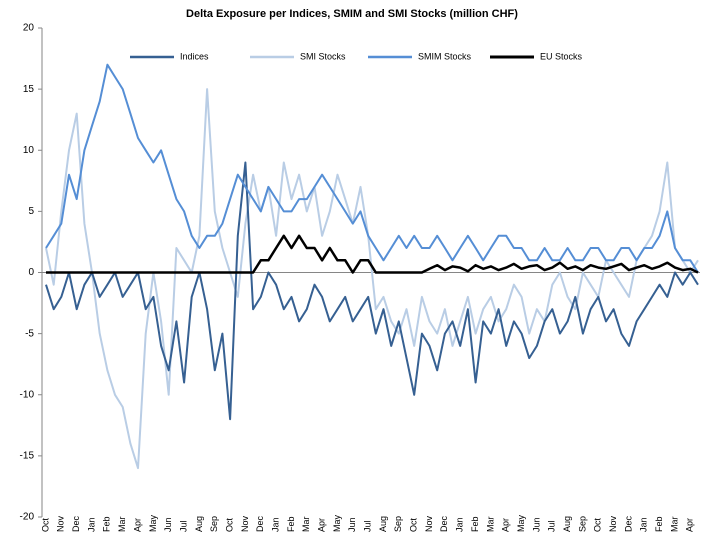 The height and width of the screenshot is (539, 704). What do you see at coordinates (323, 56) in the screenshot?
I see `legend-label: SMI Stocks` at bounding box center [323, 56].